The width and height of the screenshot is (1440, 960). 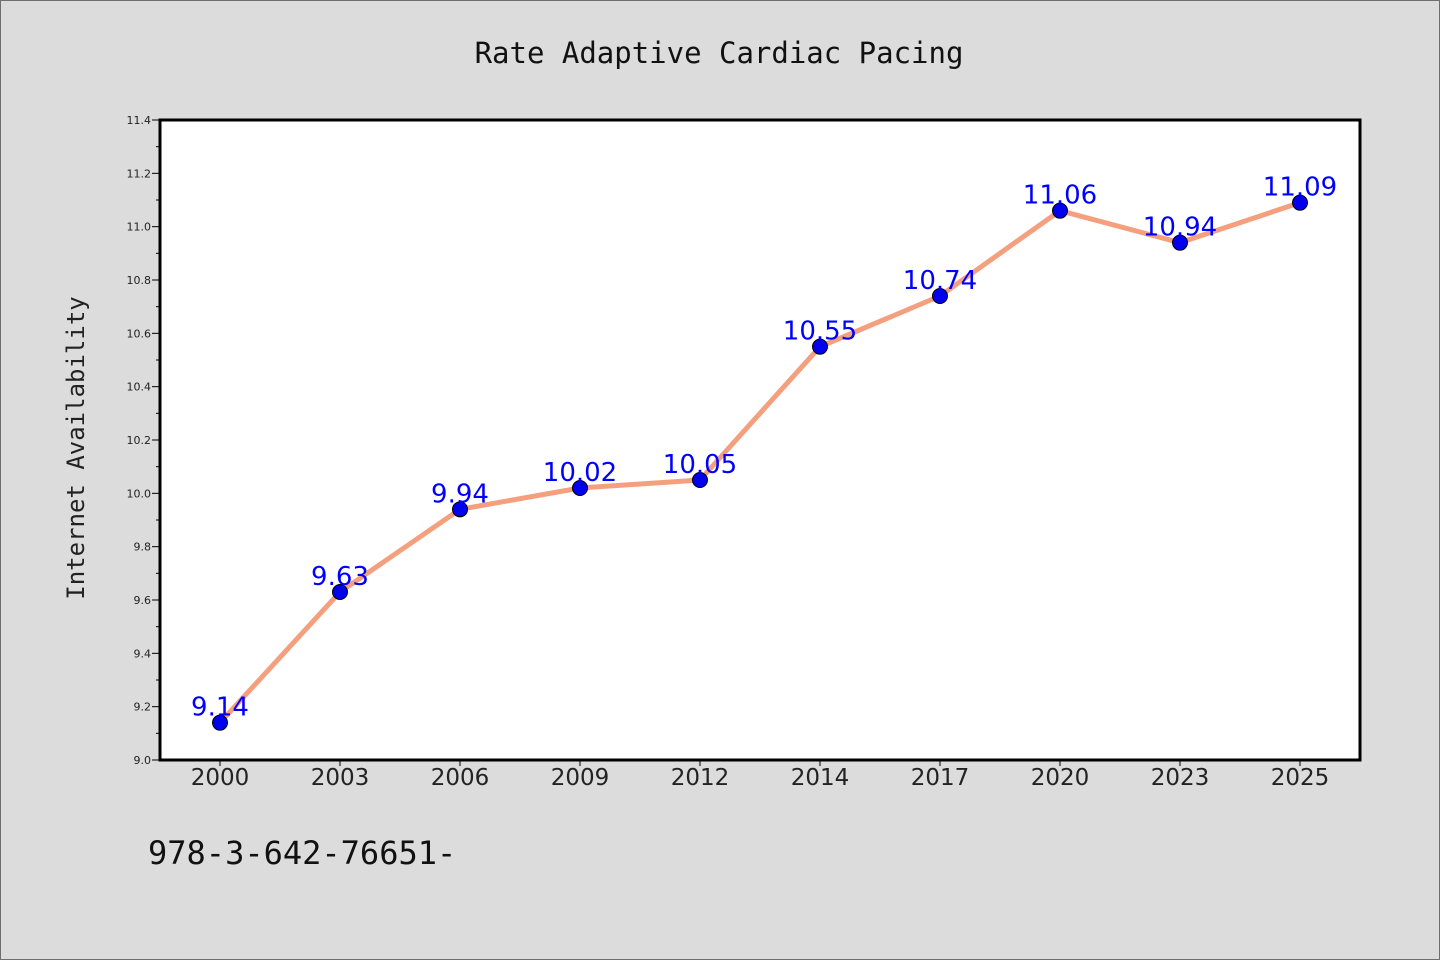 I want to click on data-label: 10.02, so click(x=580, y=473).